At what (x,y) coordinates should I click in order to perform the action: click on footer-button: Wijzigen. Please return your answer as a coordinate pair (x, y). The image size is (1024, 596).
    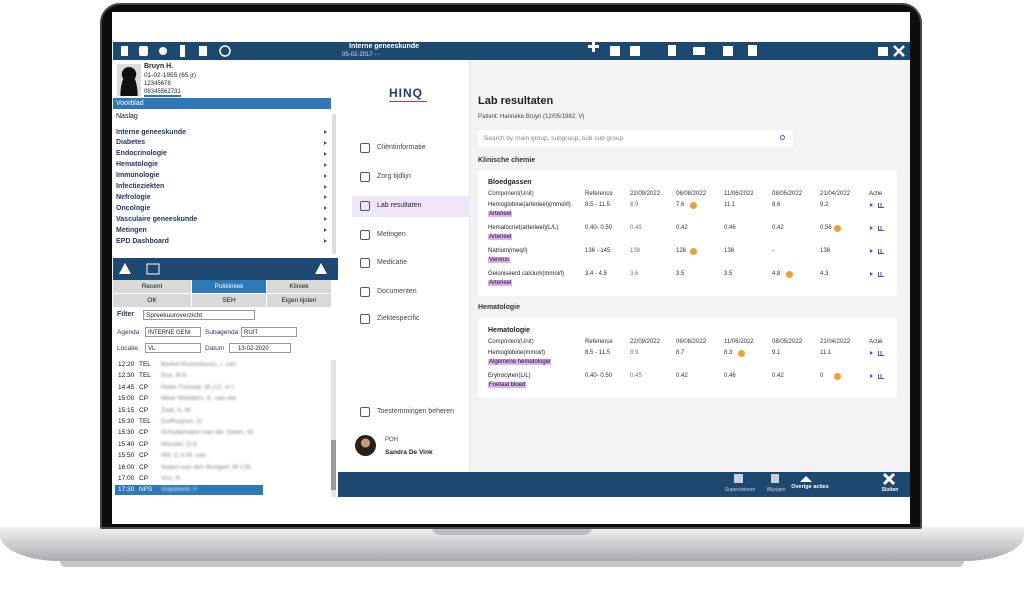
    Looking at the image, I should click on (776, 490).